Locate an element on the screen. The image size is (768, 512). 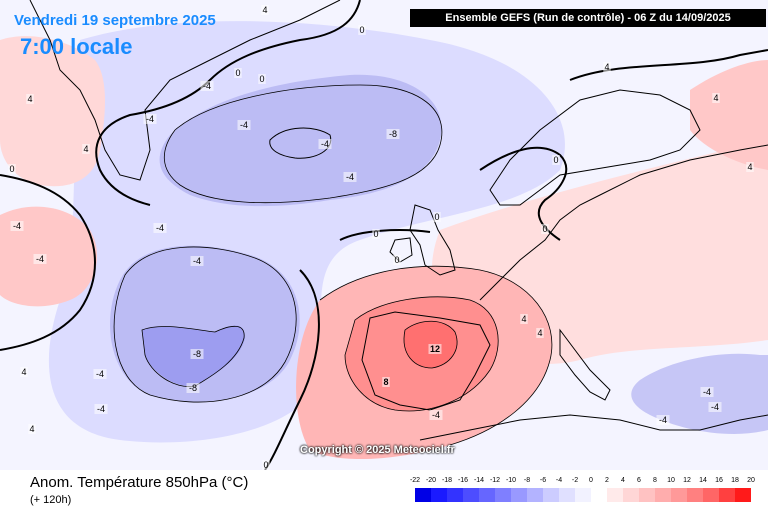
contour-label: 8 is located at coordinates (385, 382).